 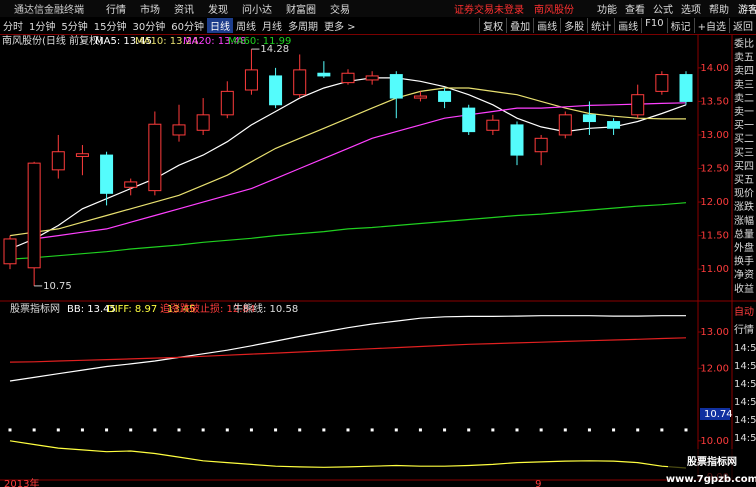 What do you see at coordinates (184, 10) in the screenshot?
I see `menu-item: 资讯` at bounding box center [184, 10].